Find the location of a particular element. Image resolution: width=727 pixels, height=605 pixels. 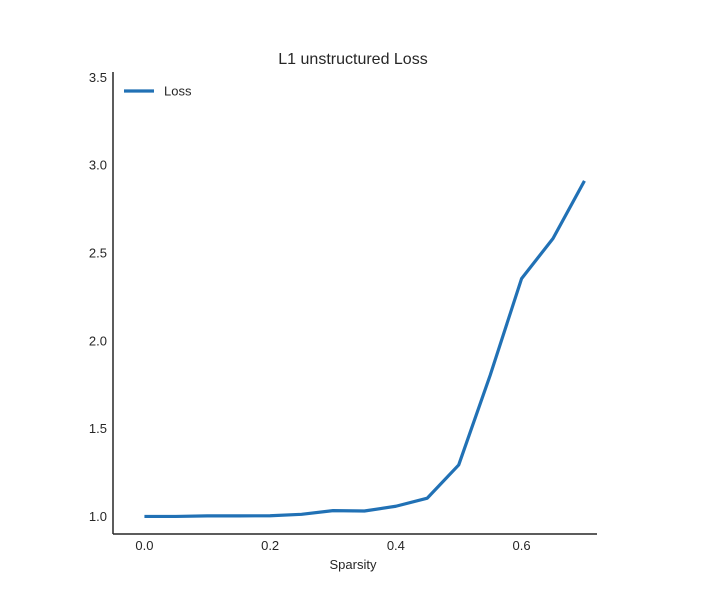

x-axis-label: Sparsity is located at coordinates (353, 564).